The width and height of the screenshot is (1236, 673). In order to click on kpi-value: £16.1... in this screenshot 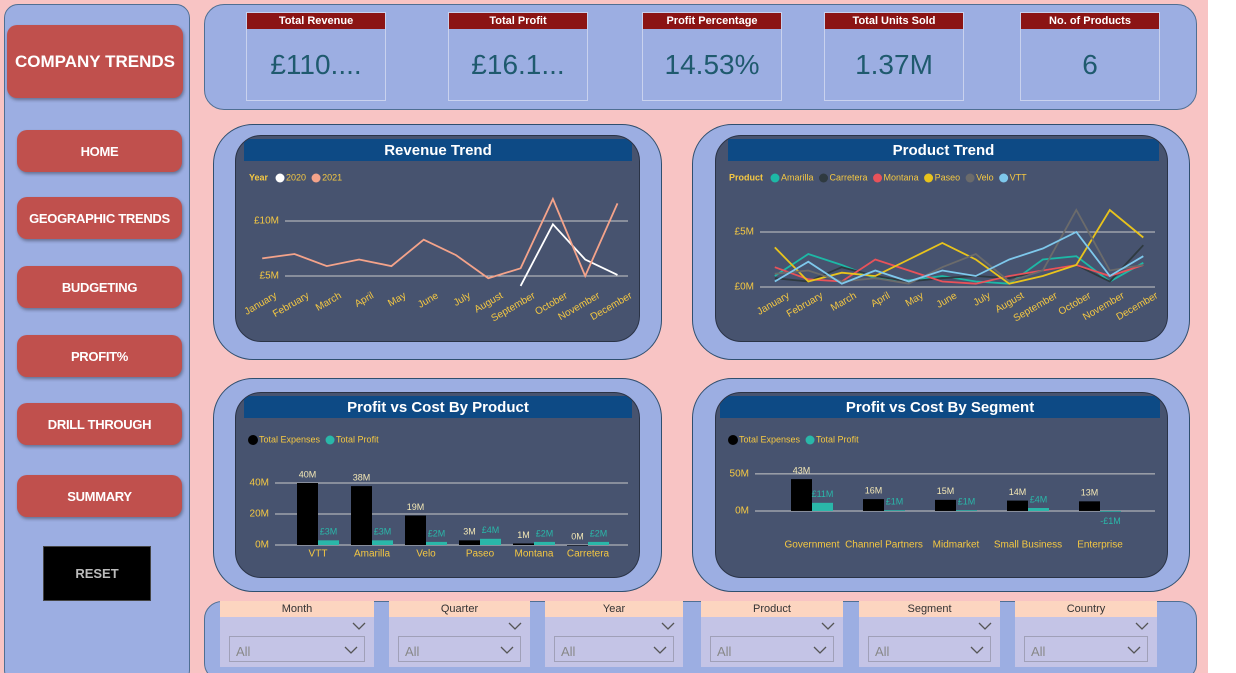, I will do `click(518, 64)`.